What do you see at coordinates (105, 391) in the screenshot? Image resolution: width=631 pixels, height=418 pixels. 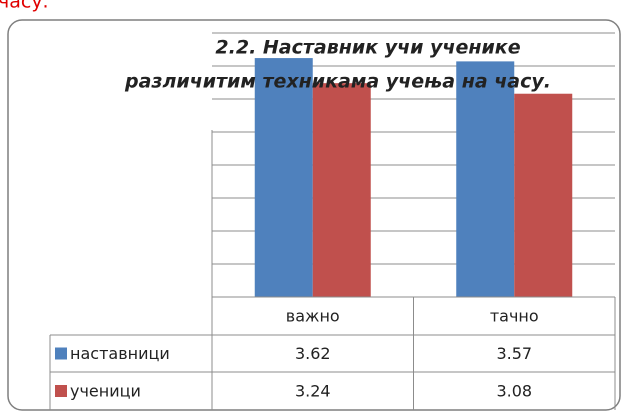 I see `legend-label: ученици` at bounding box center [105, 391].